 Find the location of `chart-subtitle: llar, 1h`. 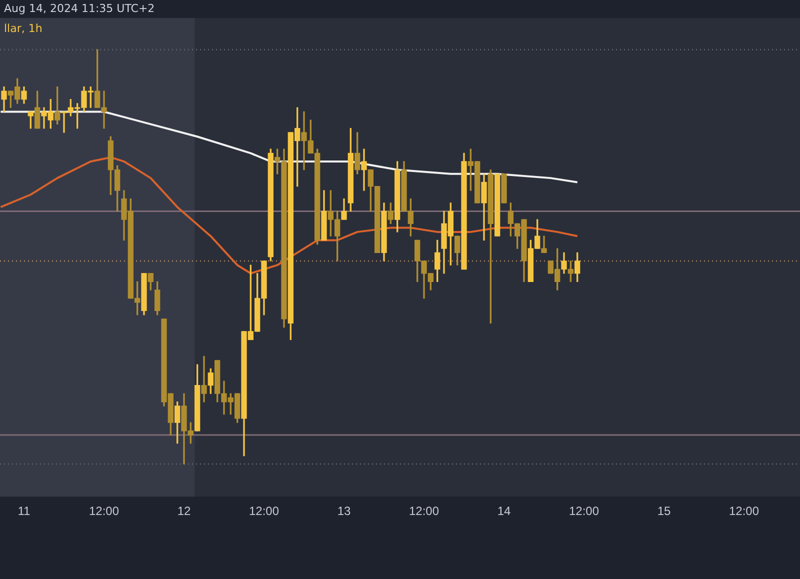

chart-subtitle: llar, 1h is located at coordinates (23, 28).